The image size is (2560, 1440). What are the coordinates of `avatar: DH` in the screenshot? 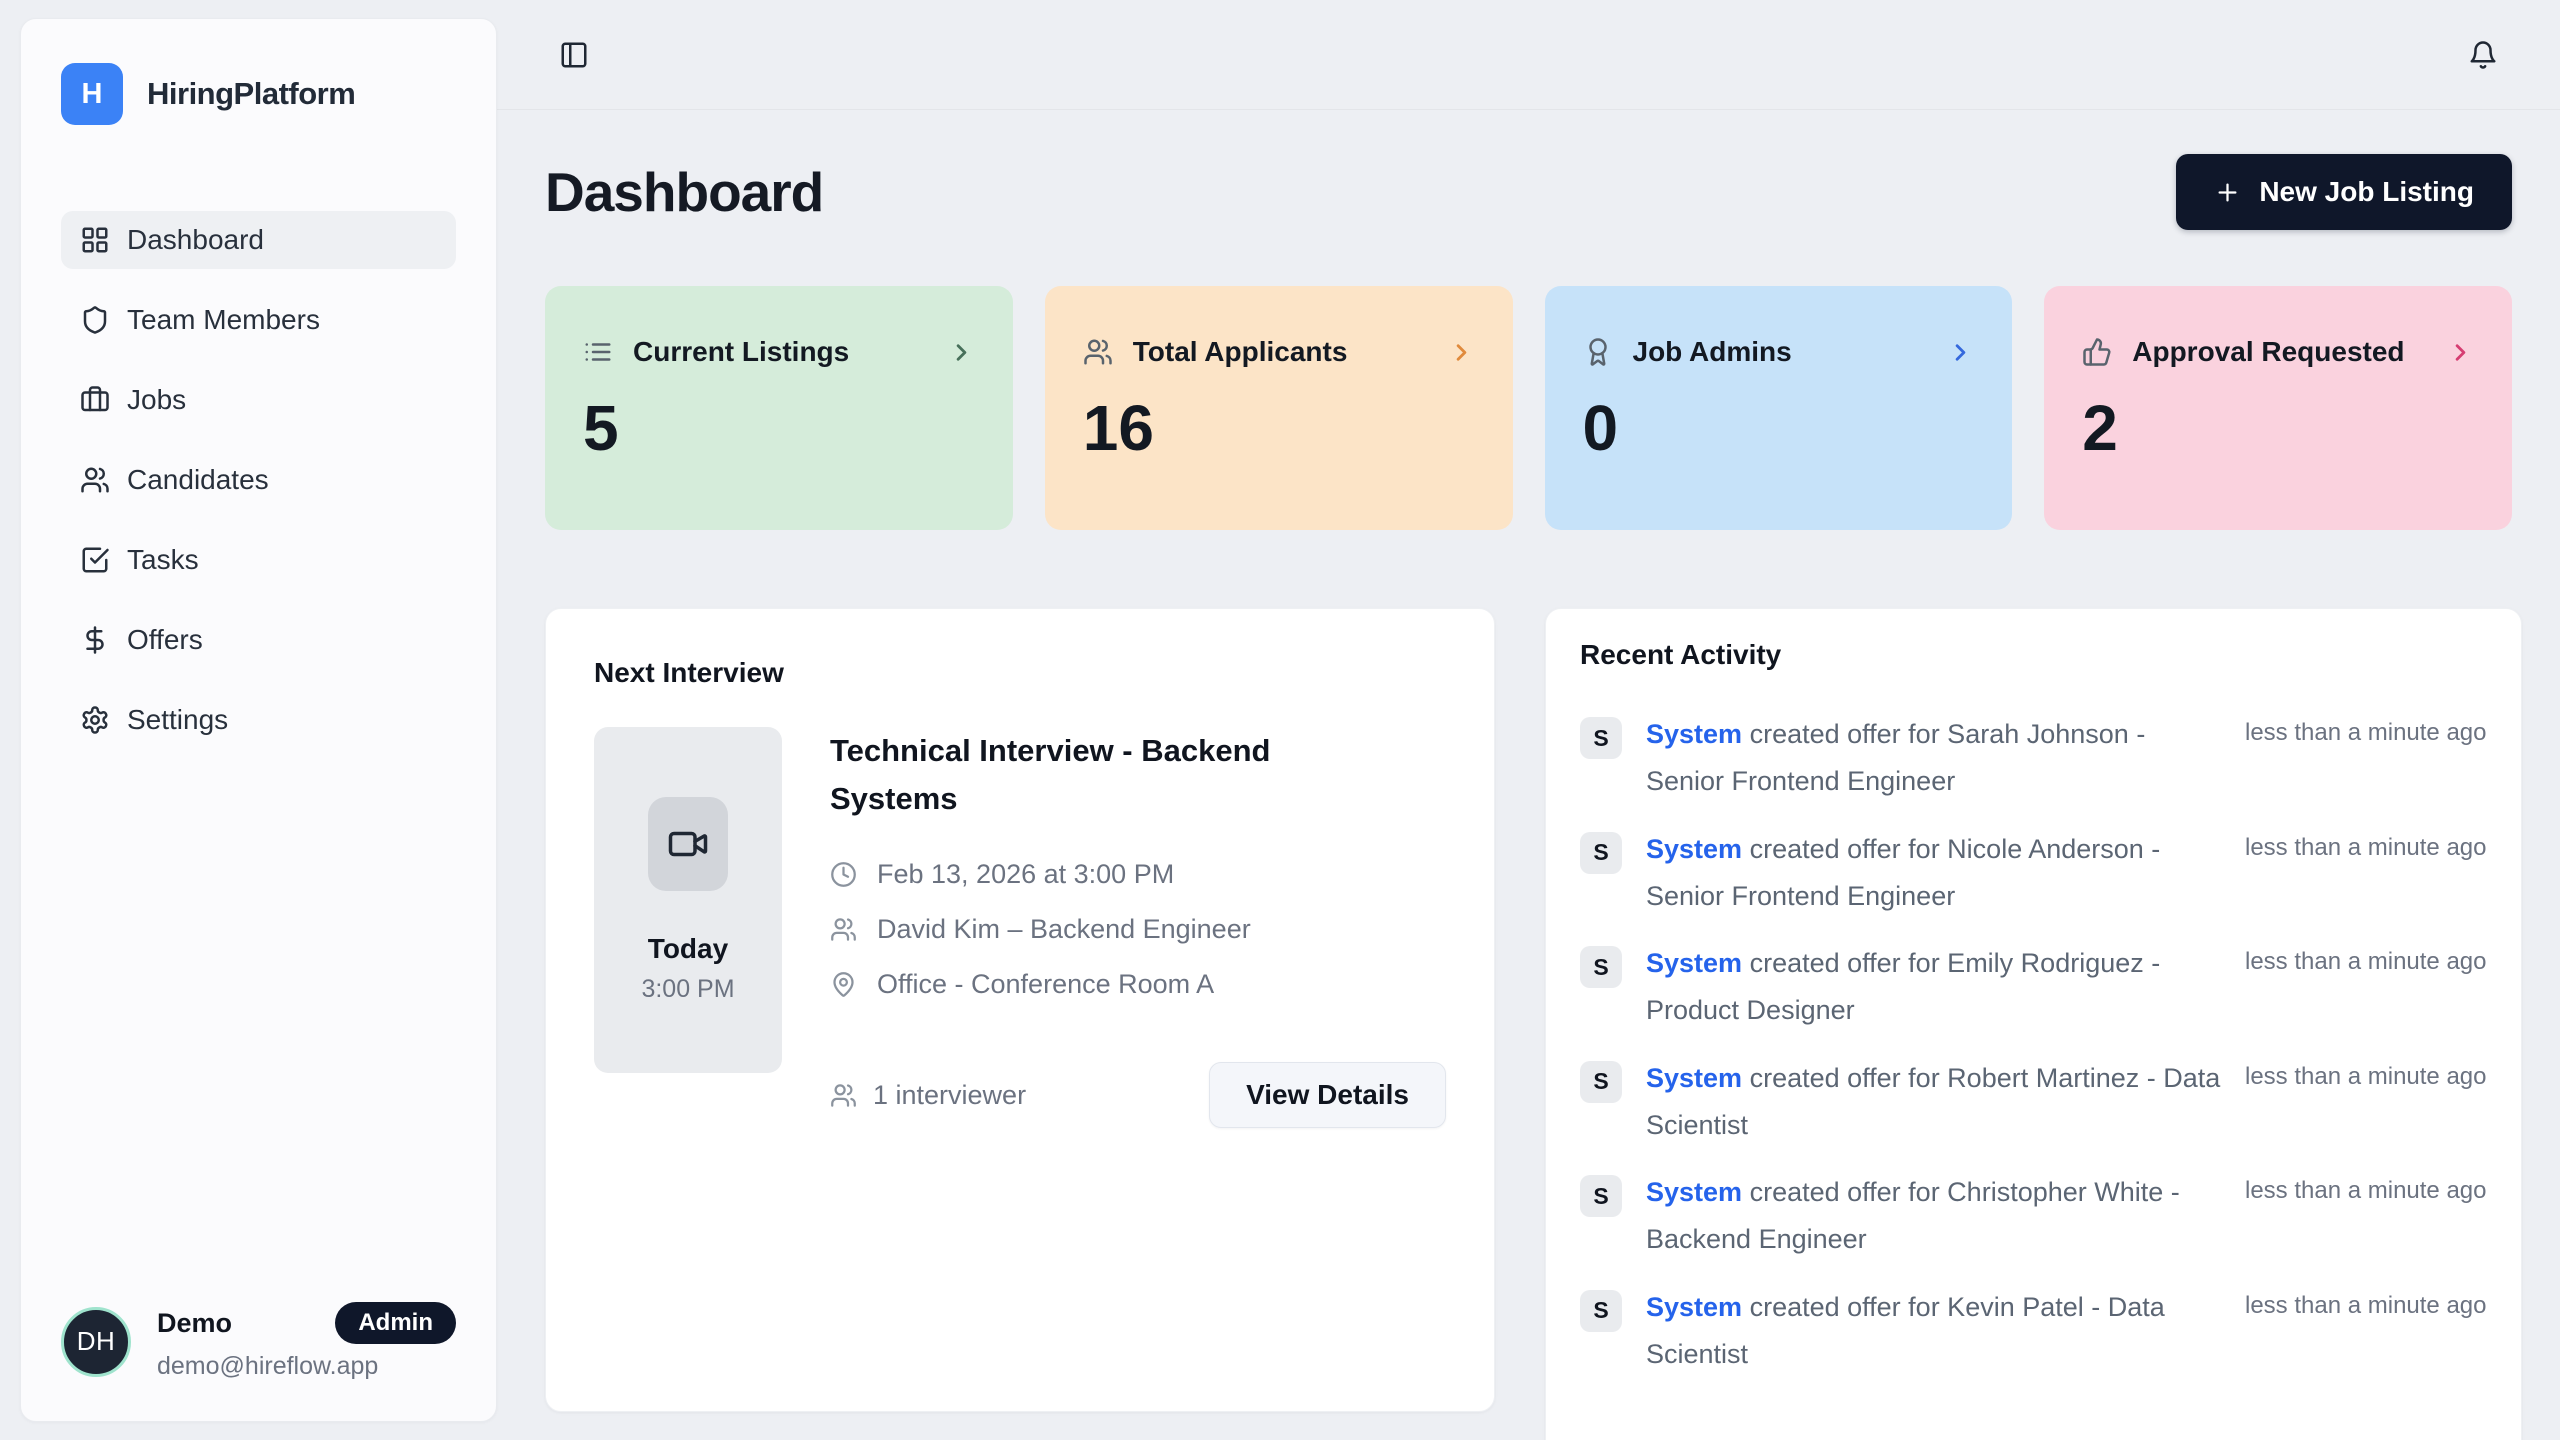 It's located at (96, 1341).